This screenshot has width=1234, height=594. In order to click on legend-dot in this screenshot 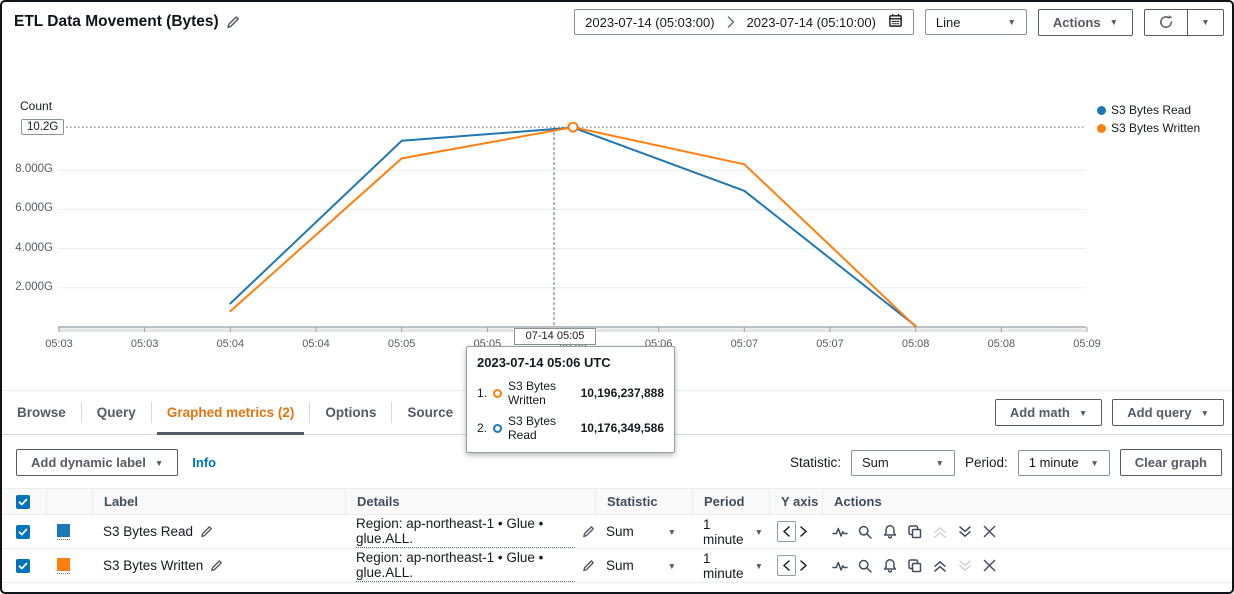, I will do `click(1101, 128)`.